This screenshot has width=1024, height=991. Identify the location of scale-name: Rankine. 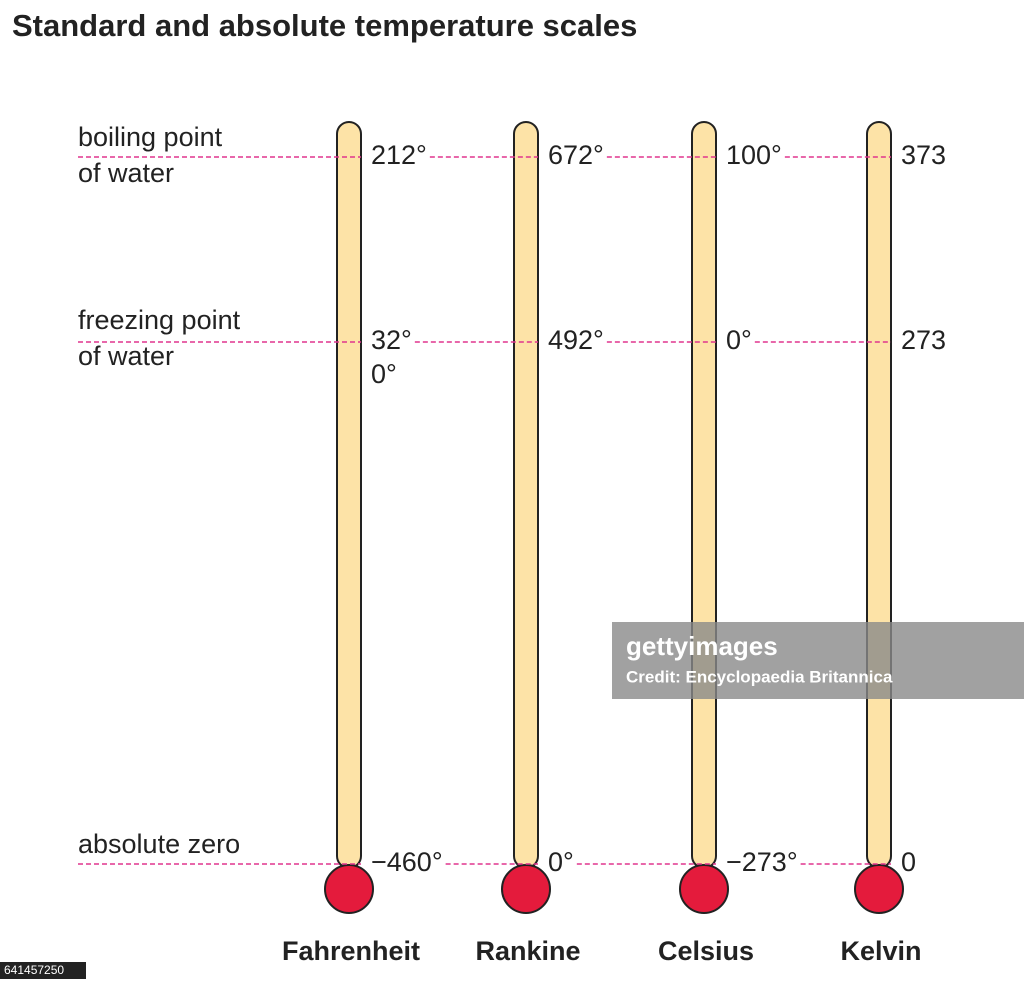
(527, 951).